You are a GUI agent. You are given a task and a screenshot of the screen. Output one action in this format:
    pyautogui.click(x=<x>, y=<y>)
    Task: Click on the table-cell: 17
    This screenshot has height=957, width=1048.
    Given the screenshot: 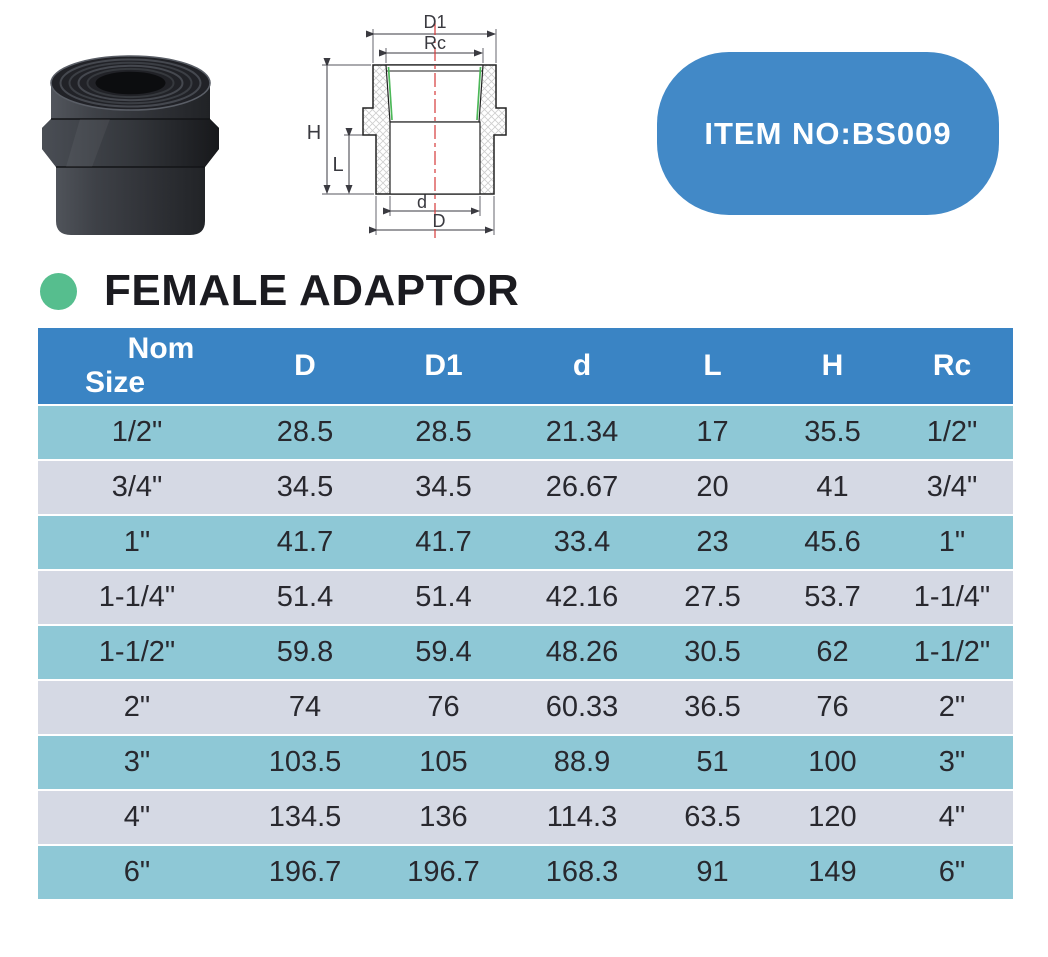 What is the action you would take?
    pyautogui.click(x=712, y=433)
    